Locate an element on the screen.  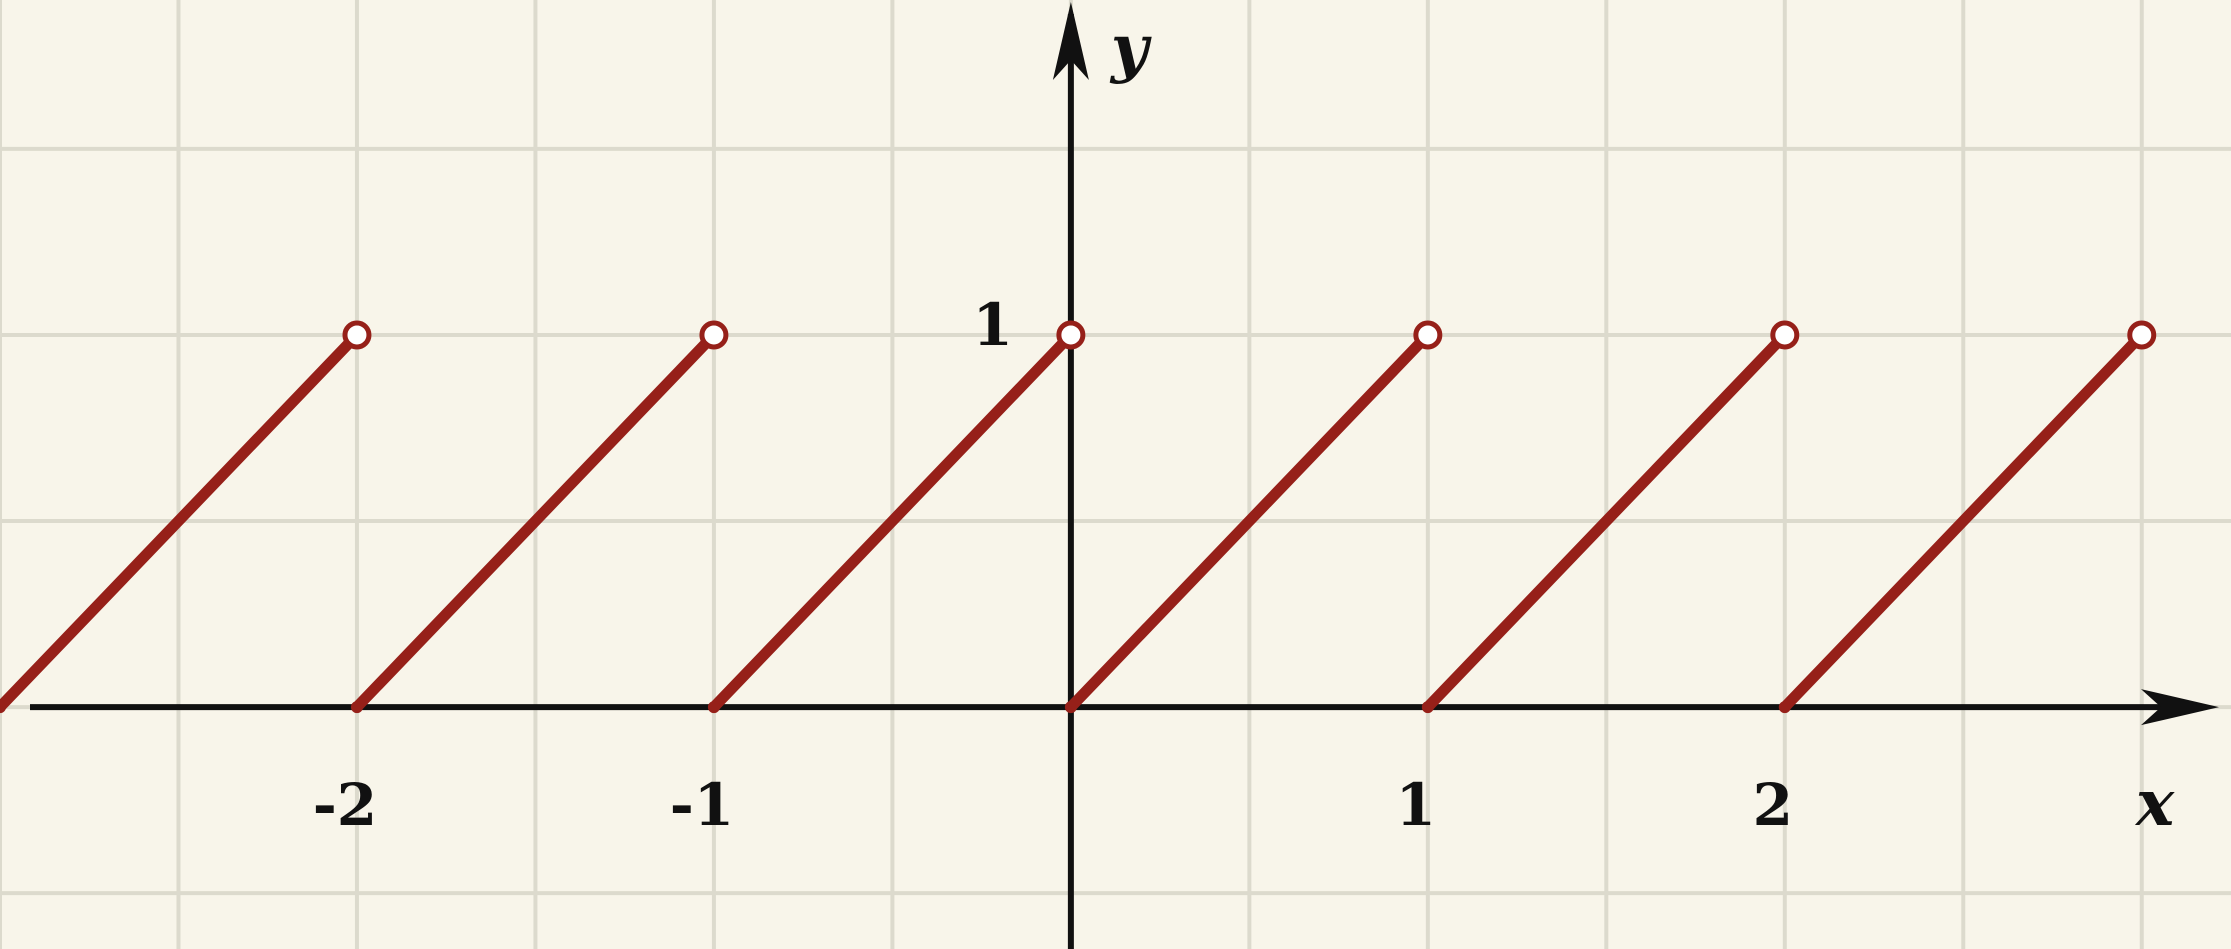
x-tick-label: -2 is located at coordinates (345, 805).